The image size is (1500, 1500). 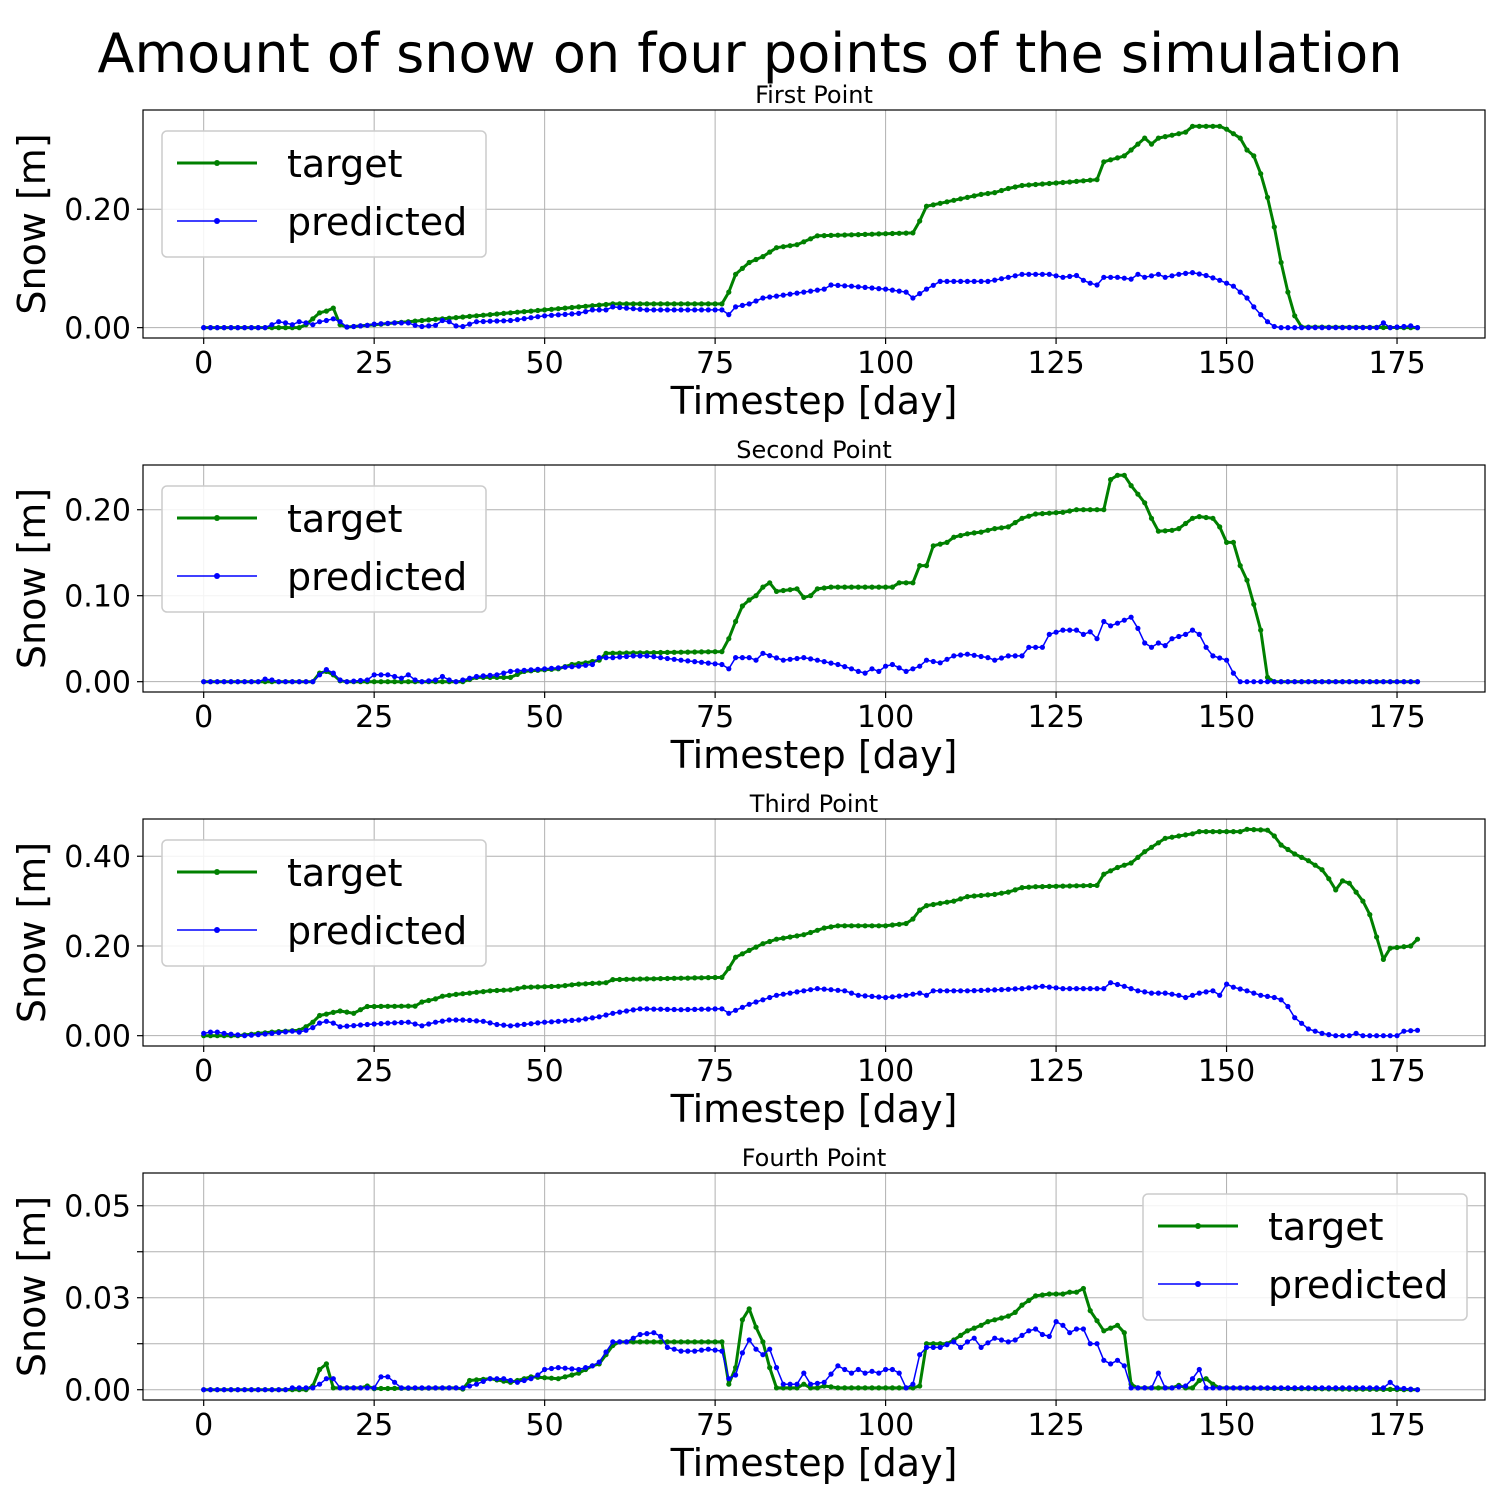 I want to click on x-tick-label: 75, so click(x=715, y=363).